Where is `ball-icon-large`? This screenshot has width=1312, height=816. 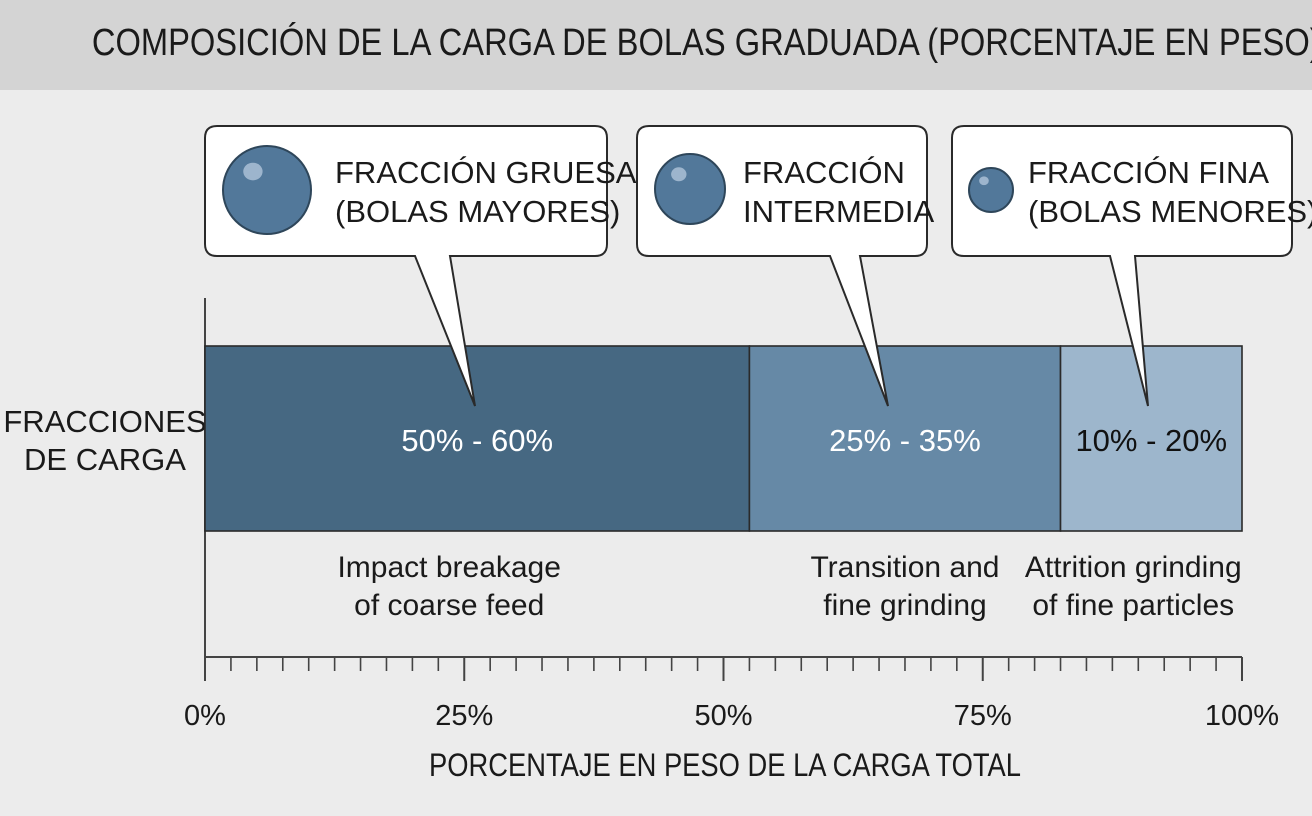 ball-icon-large is located at coordinates (267, 190).